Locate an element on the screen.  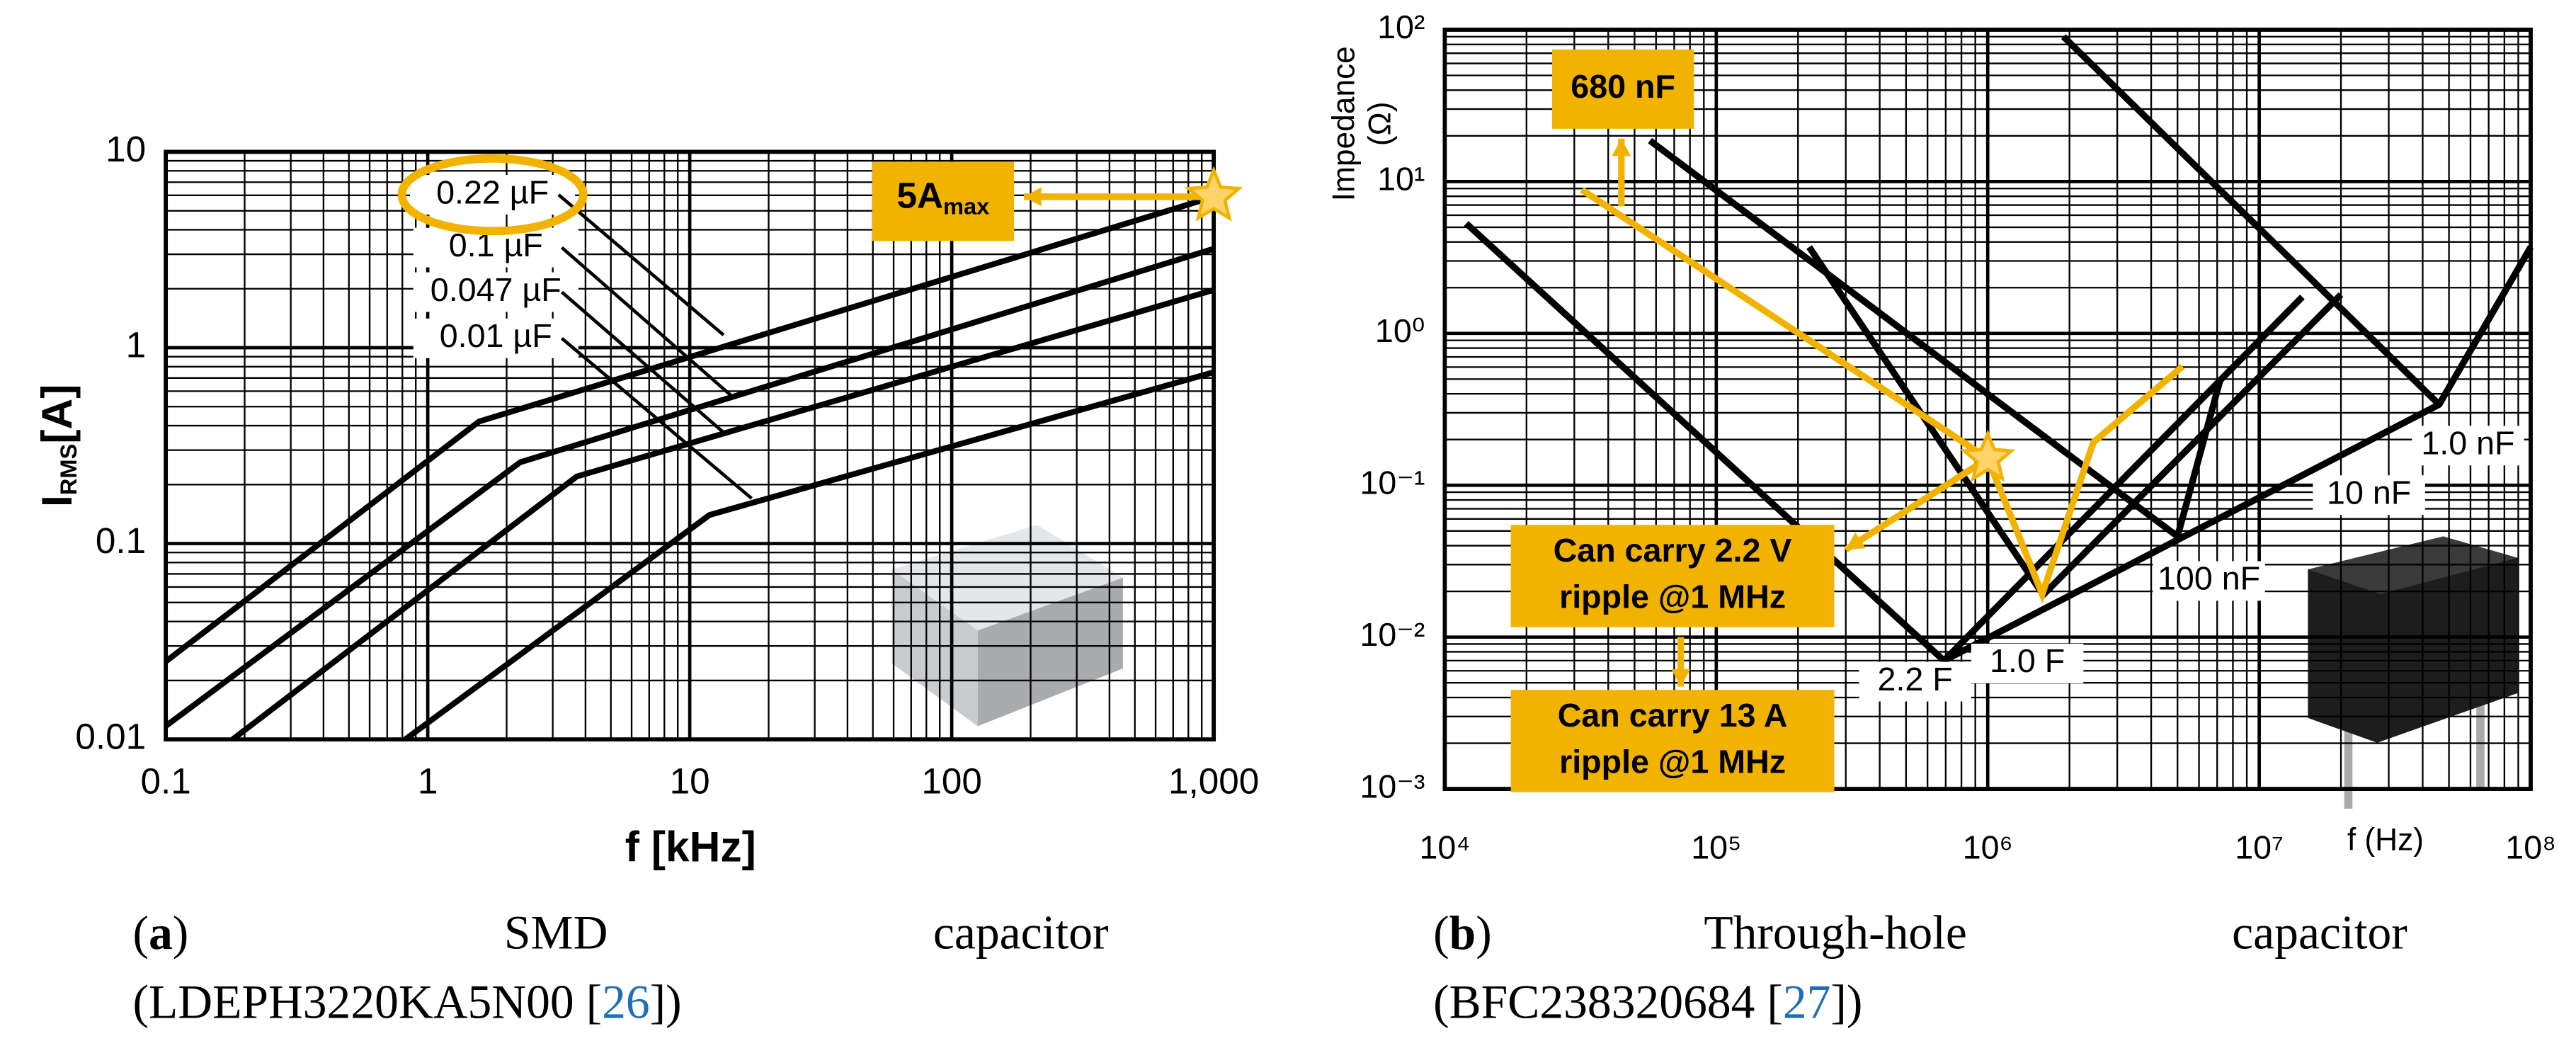
x-tick-label: 1 is located at coordinates (428, 781).